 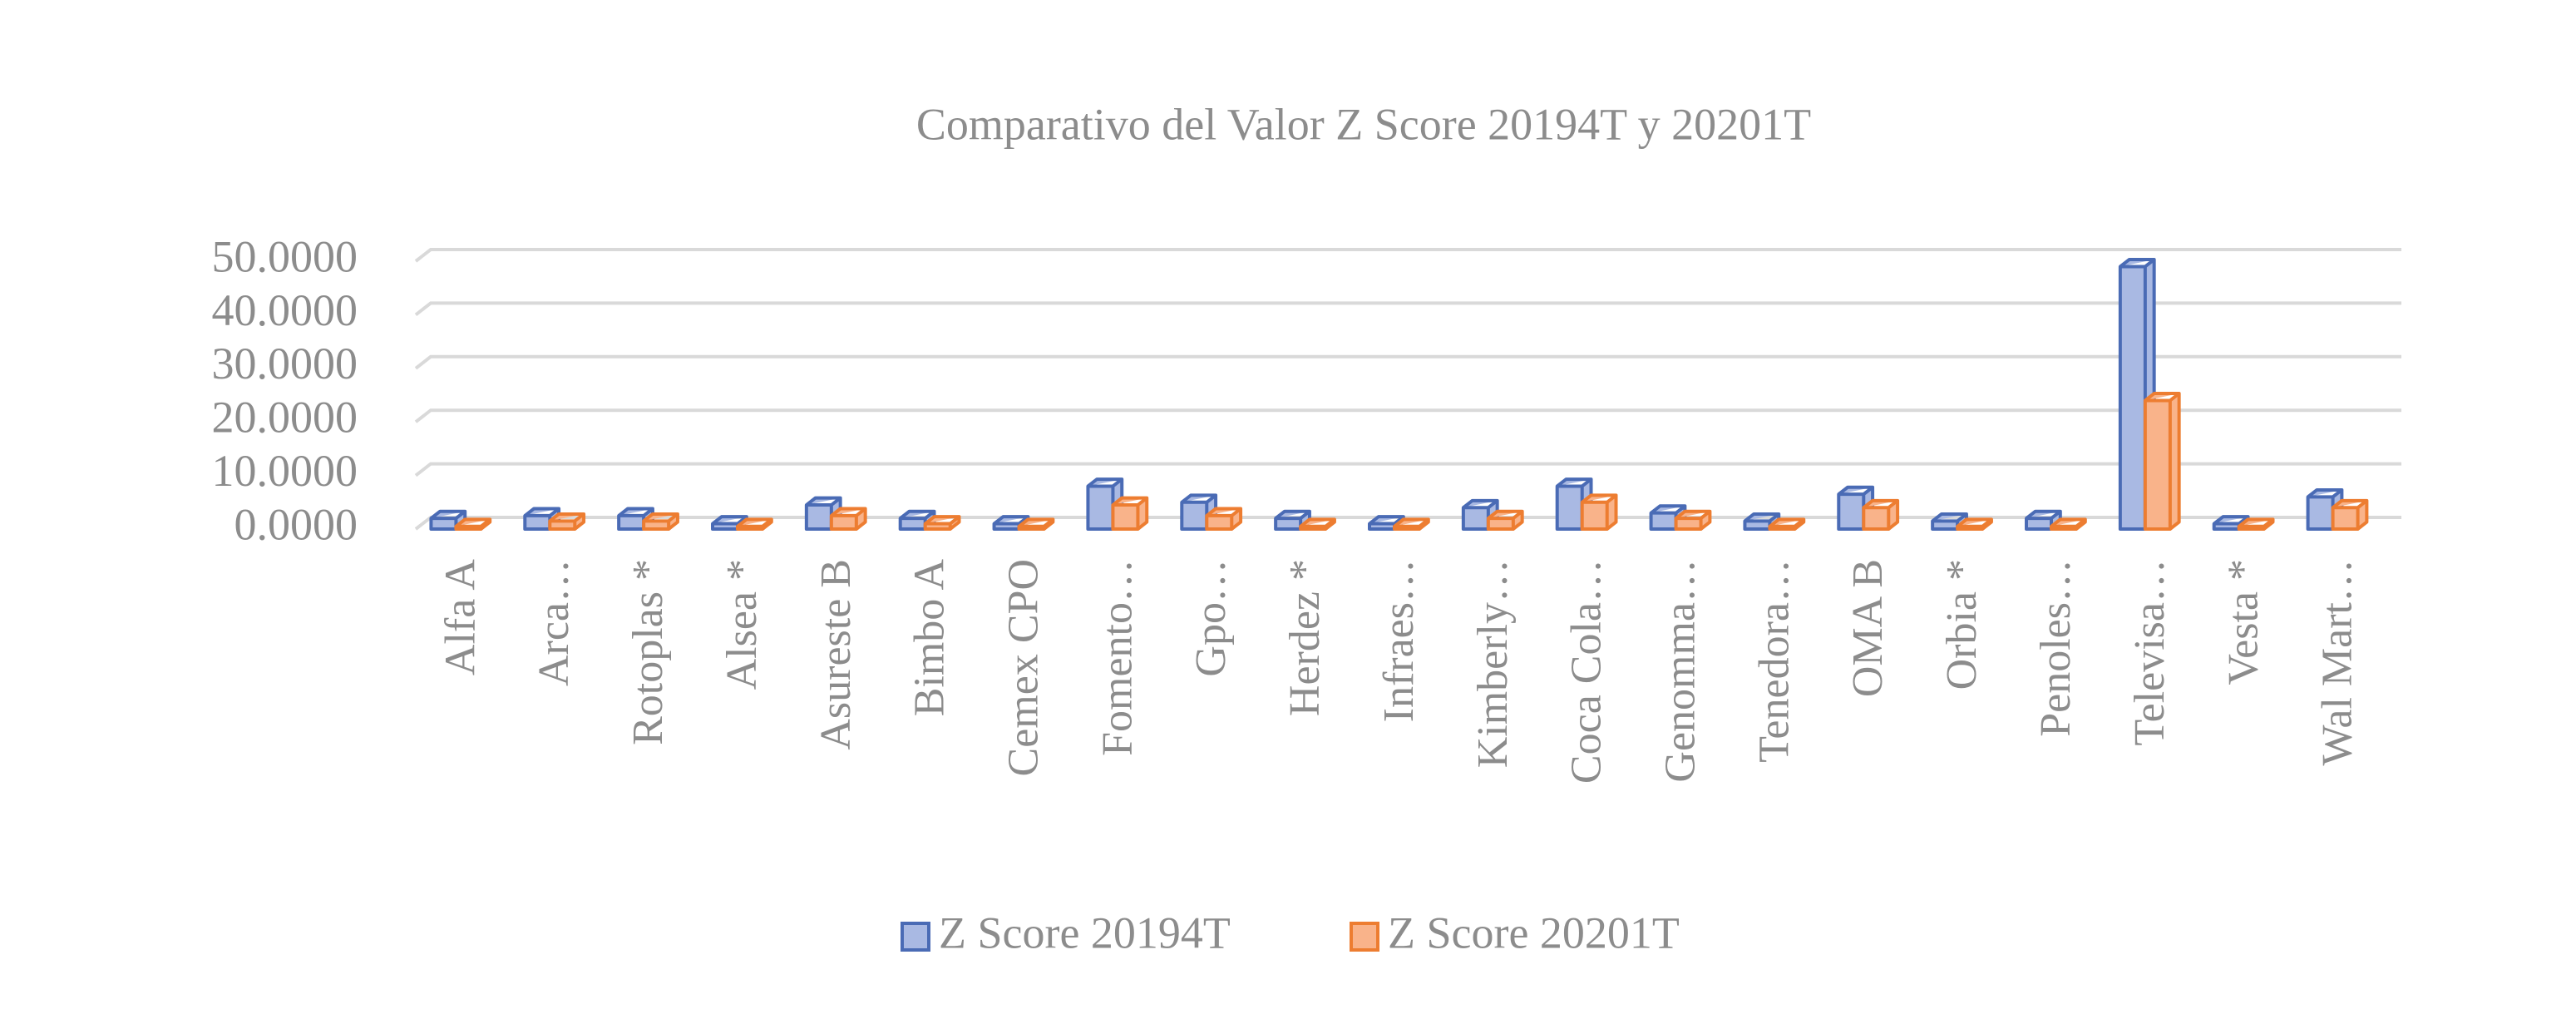 I want to click on y-tick-label: 0.0000, so click(x=296, y=524).